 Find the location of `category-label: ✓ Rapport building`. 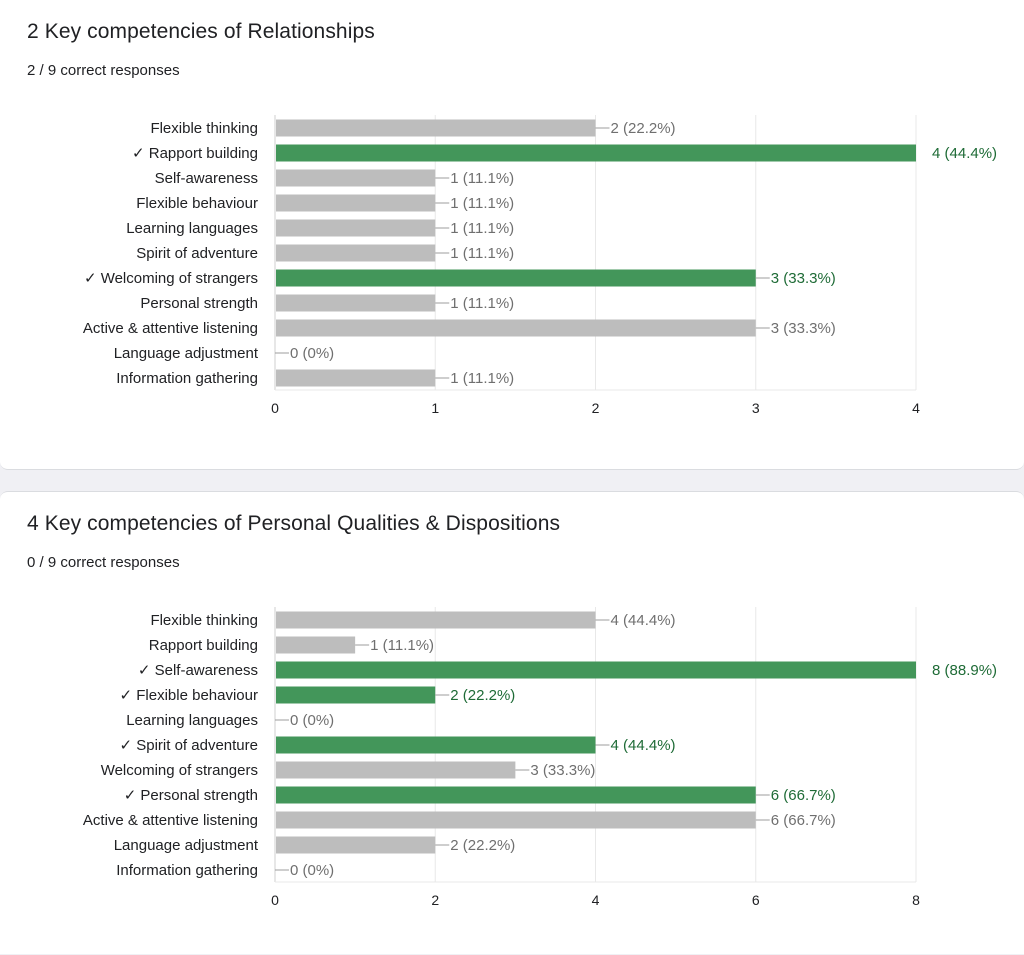

category-label: ✓ Rapport building is located at coordinates (195, 153).